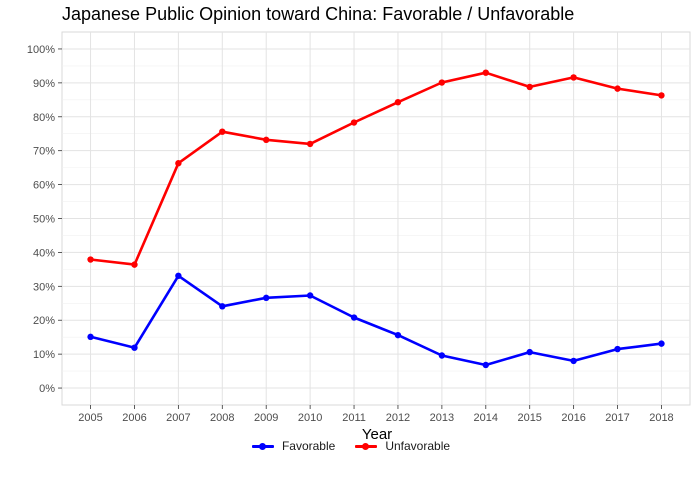 This screenshot has width=700, height=500. I want to click on legend-label-favorable: Favorable, so click(308, 446).